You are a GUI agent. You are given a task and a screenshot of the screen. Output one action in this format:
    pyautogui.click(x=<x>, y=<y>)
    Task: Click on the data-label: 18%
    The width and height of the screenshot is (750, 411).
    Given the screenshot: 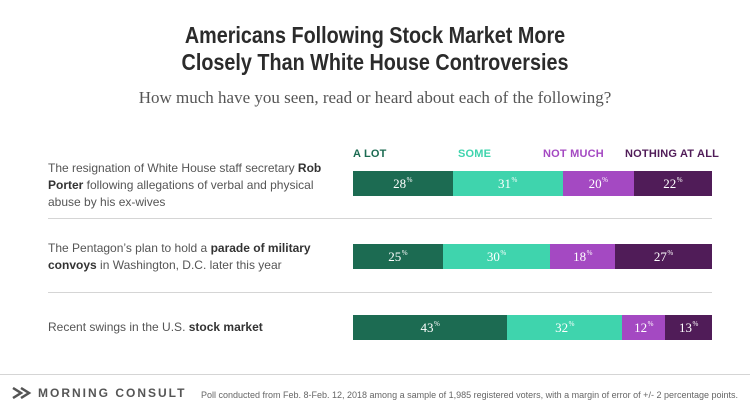 What is the action you would take?
    pyautogui.click(x=583, y=256)
    